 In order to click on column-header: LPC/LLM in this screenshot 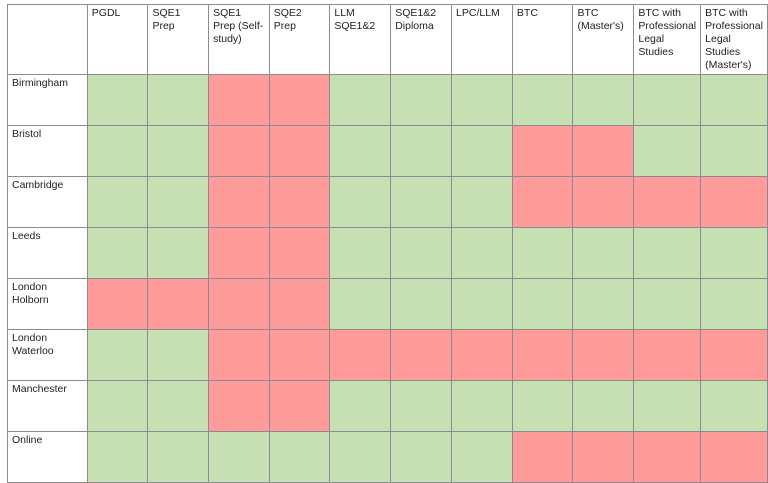, I will do `click(482, 39)`.